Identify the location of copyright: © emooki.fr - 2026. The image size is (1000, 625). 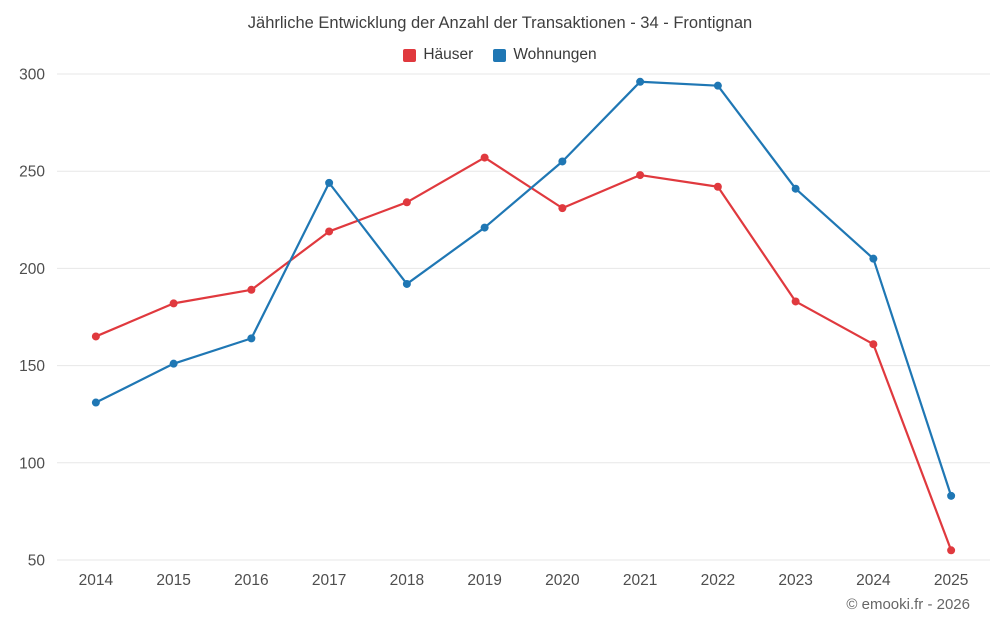
(908, 604).